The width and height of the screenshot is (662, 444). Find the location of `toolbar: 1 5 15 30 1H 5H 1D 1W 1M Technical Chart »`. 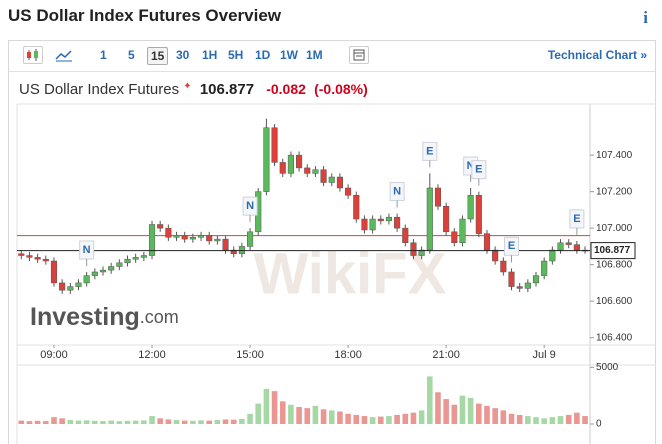

toolbar: 1 5 15 30 1H 5H 1D 1W 1M Technical Chart » is located at coordinates (332, 56).